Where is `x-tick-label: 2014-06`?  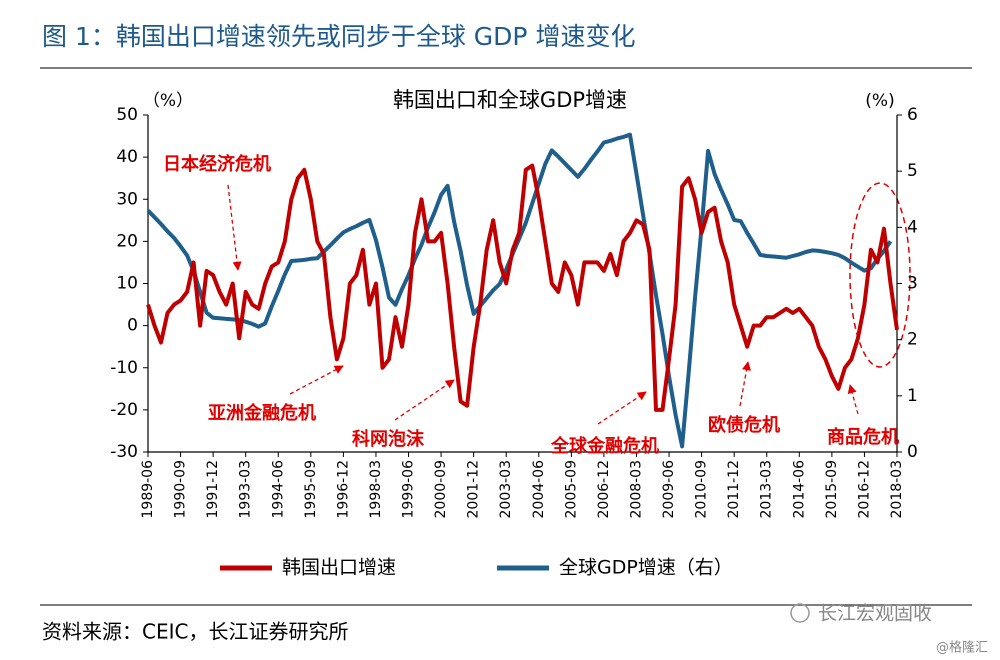
x-tick-label: 2014-06 is located at coordinates (799, 489).